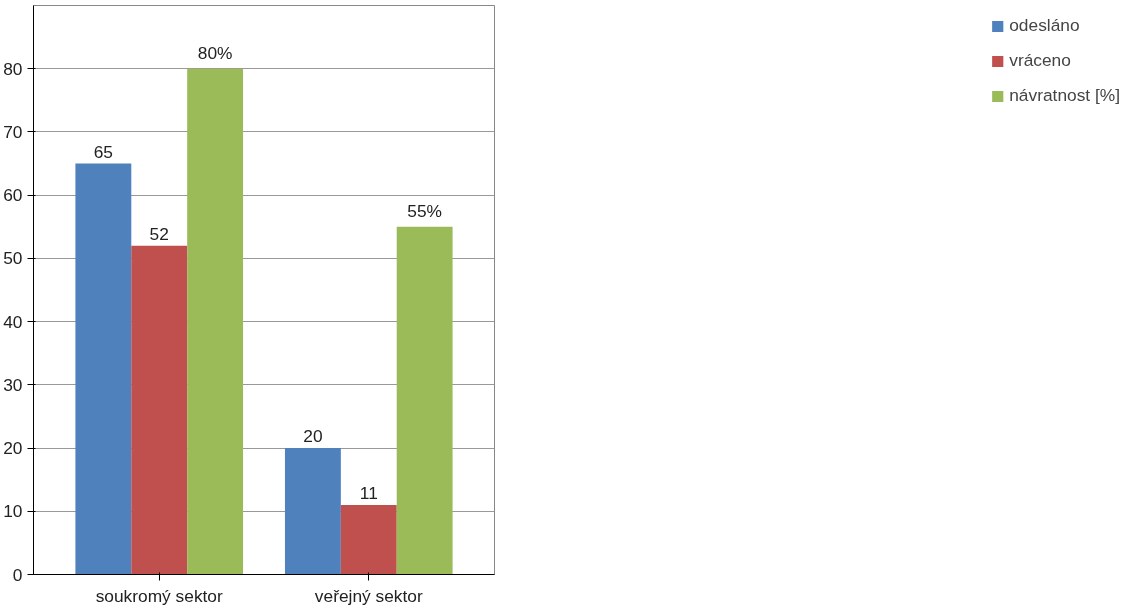  I want to click on y-tick-label: 0, so click(17, 574).